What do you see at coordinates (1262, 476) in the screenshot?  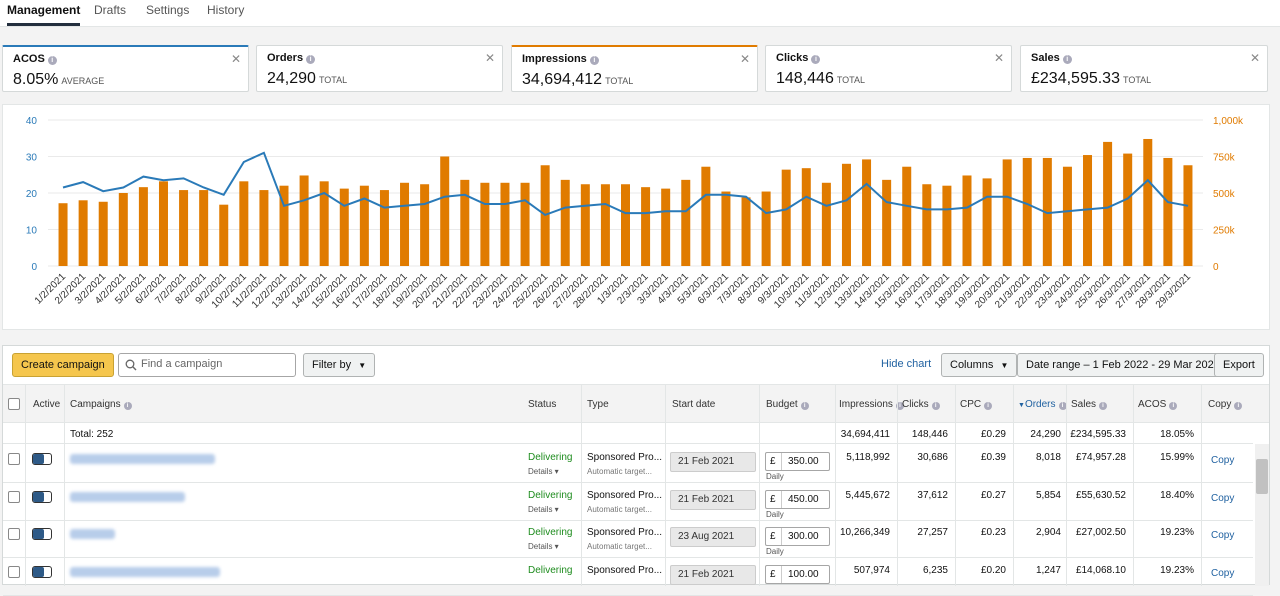 I see `scrollbar-thumb` at bounding box center [1262, 476].